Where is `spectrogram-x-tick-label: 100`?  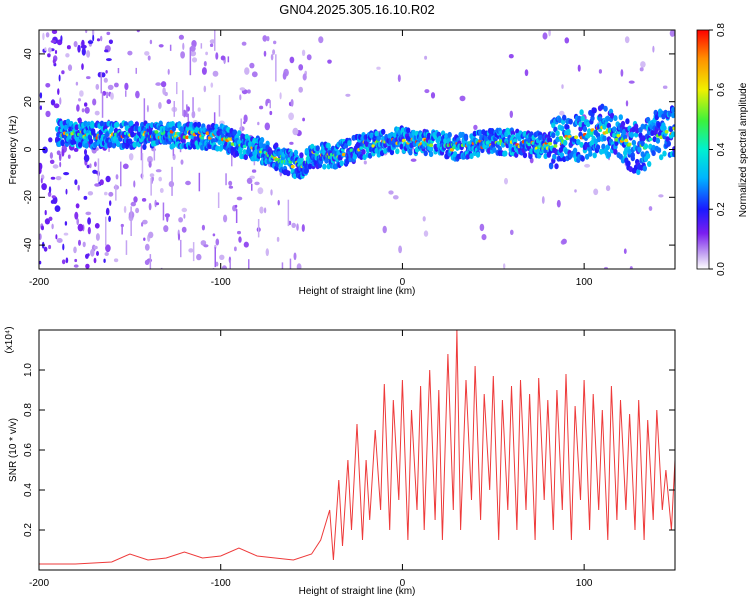 spectrogram-x-tick-label: 100 is located at coordinates (584, 282).